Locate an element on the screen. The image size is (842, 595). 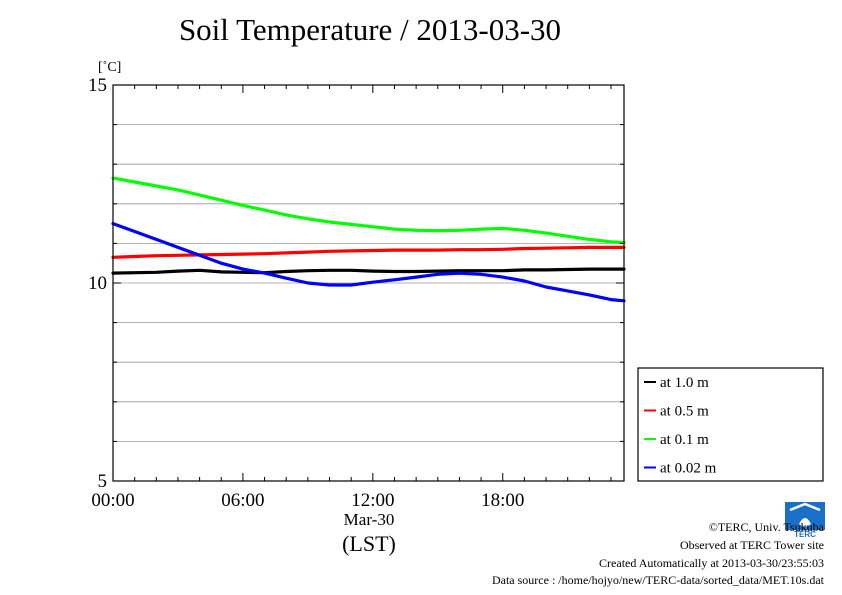
y-tick-label: 5 is located at coordinates (103, 481).